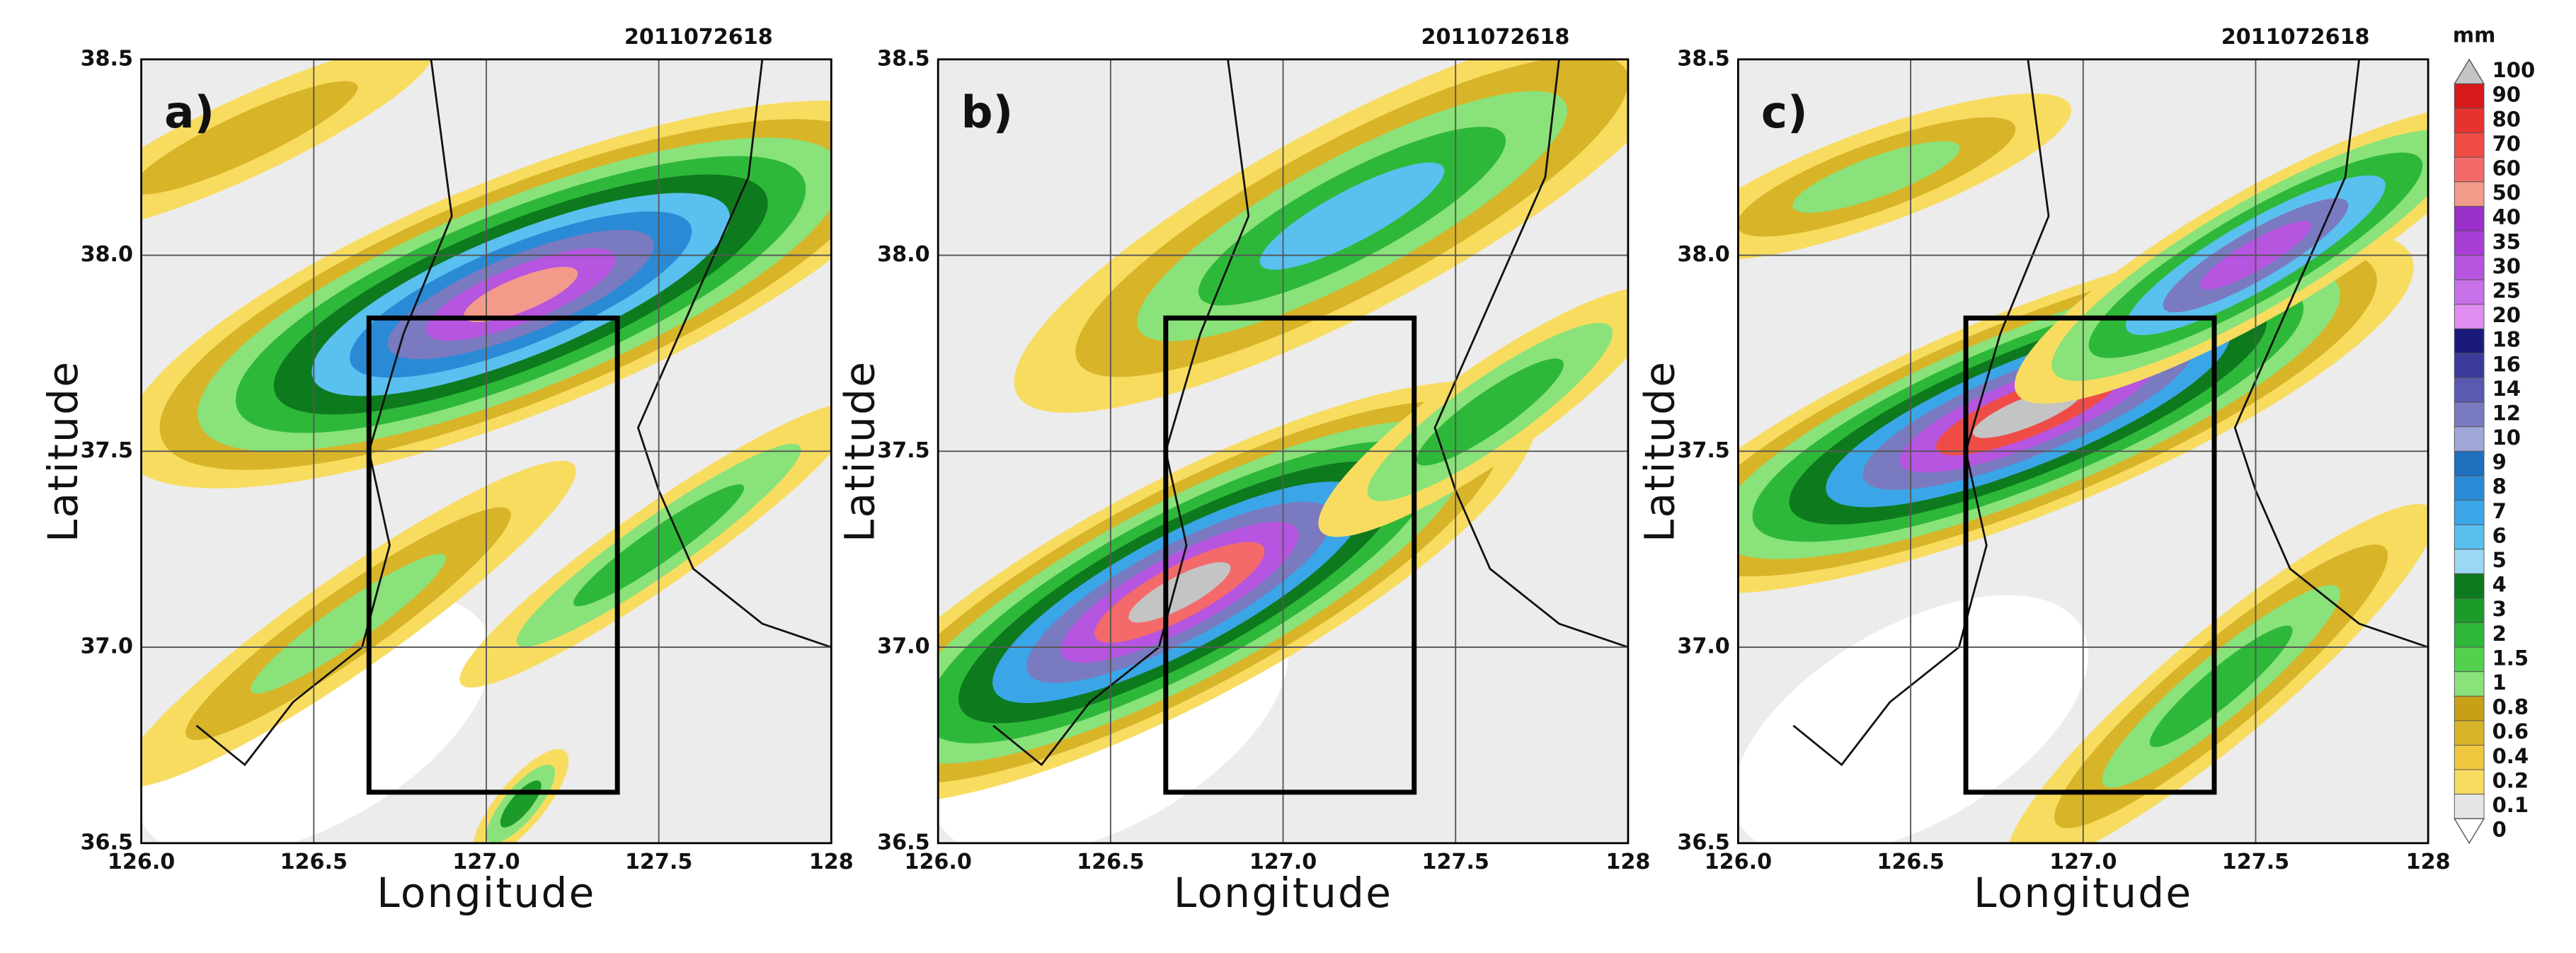 The height and width of the screenshot is (953, 2576). Describe the element at coordinates (2506, 364) in the screenshot. I see `colorbar-label: 16` at that location.